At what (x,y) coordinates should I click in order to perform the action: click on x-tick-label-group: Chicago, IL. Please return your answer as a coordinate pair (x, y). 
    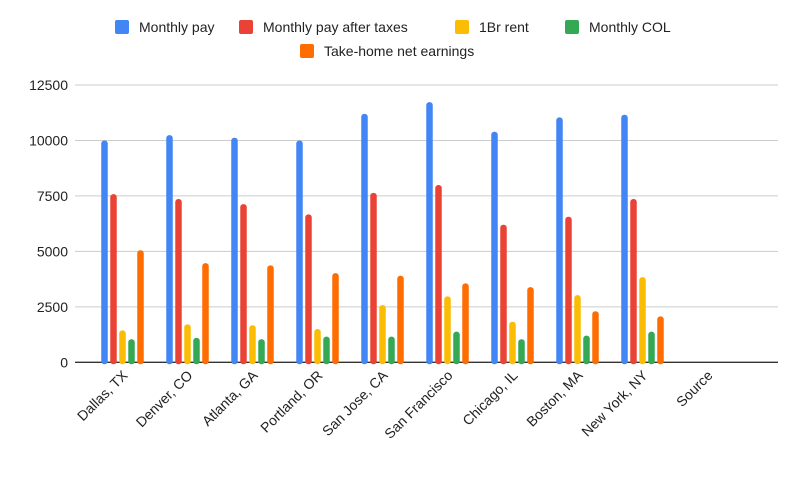
    Looking at the image, I should click on (490, 398).